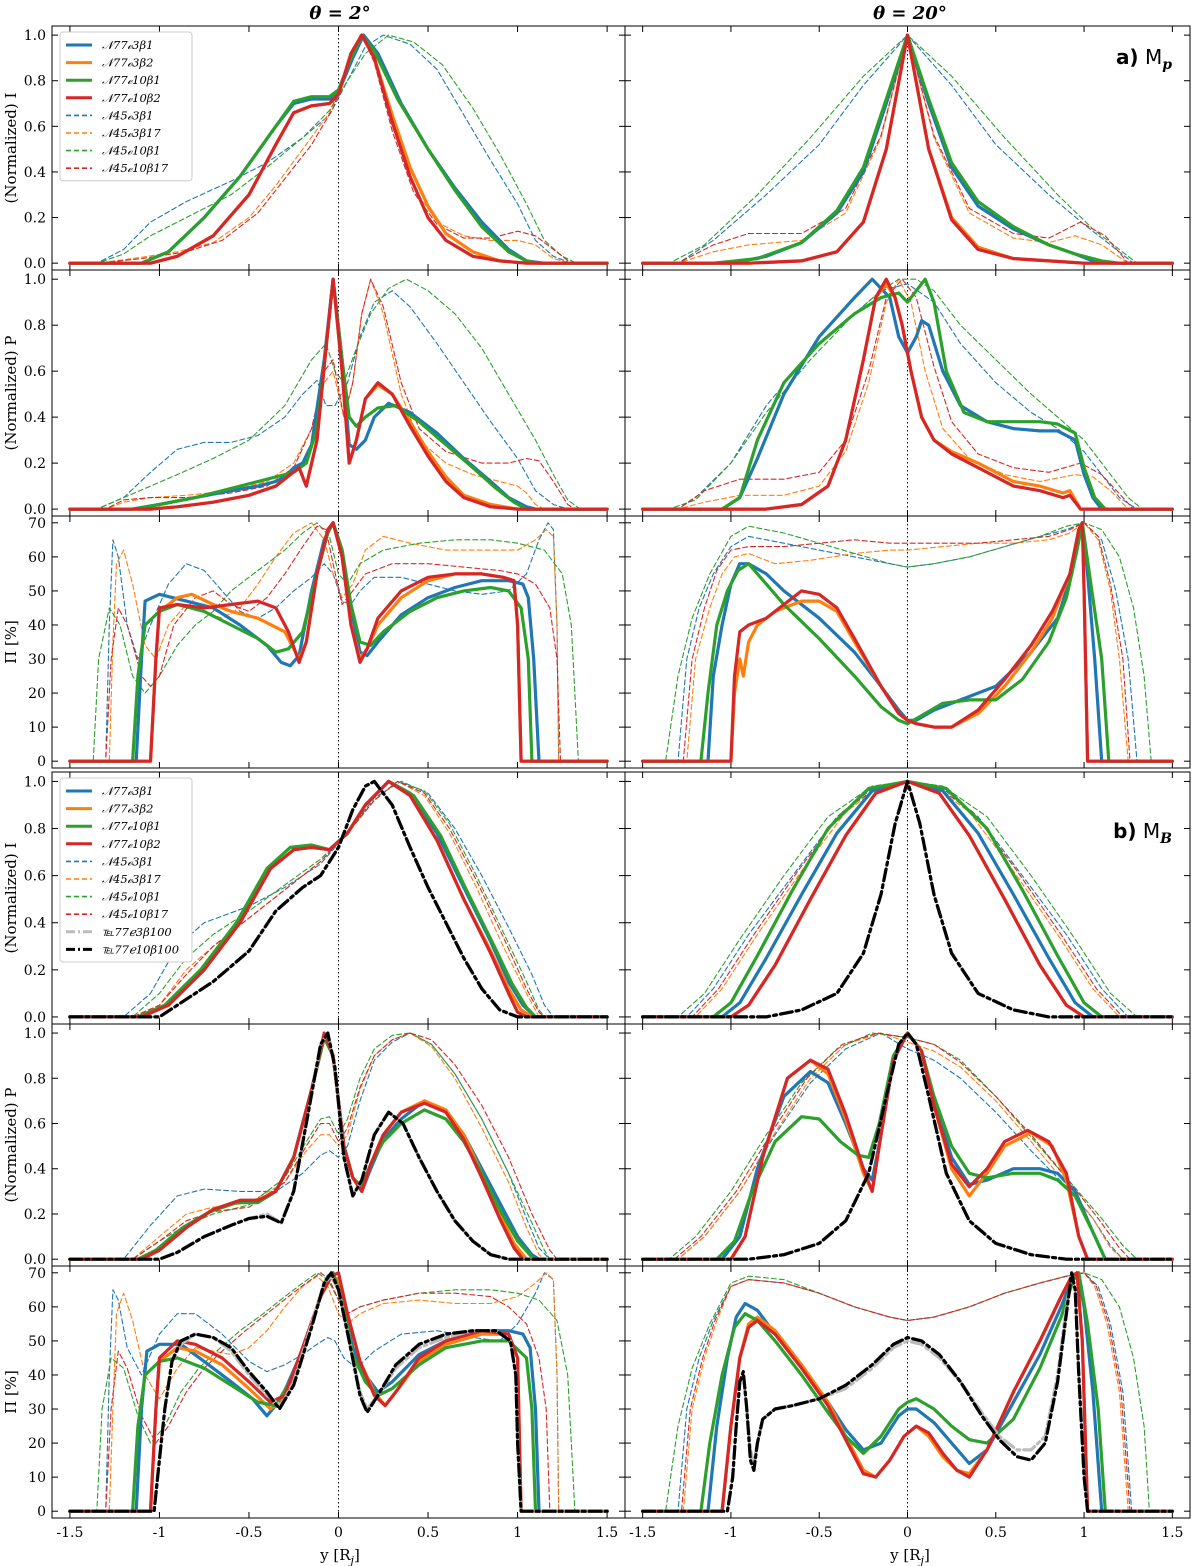 Image resolution: width=1200 pixels, height=1566 pixels. I want to click on column-title-theta-20: θ = 20°, so click(910, 13).